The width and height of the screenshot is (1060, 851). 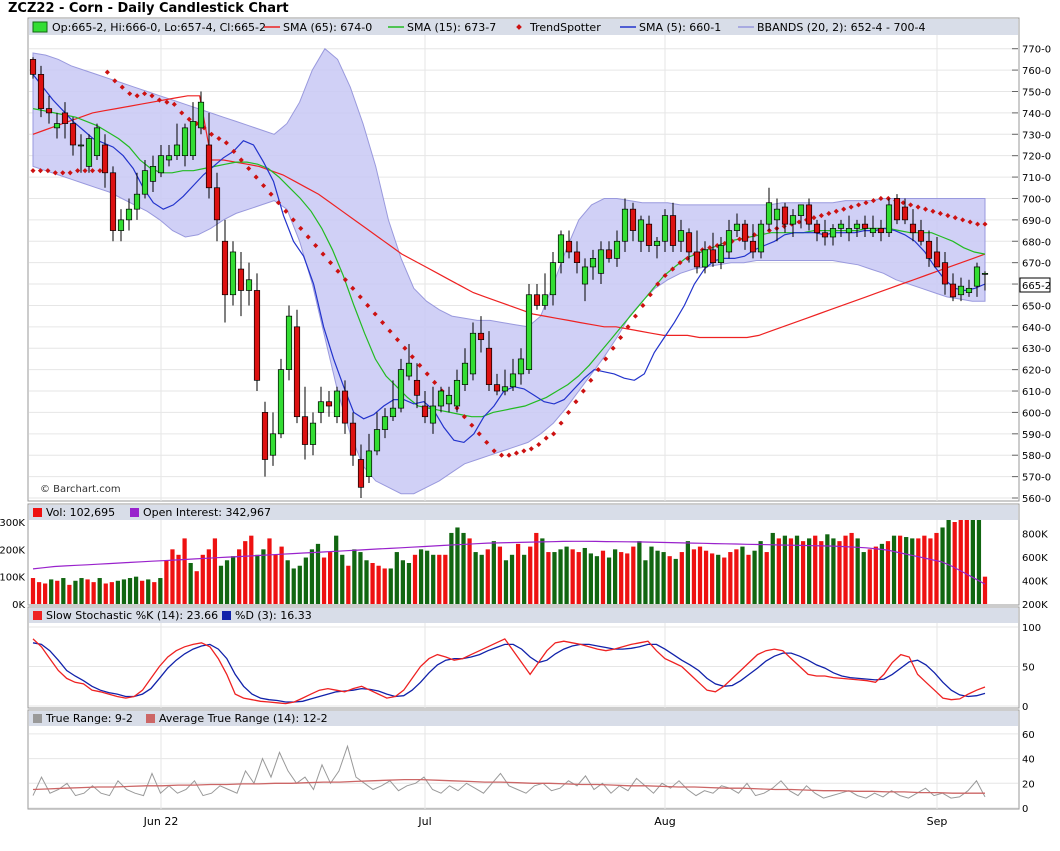 What do you see at coordinates (161, 821) in the screenshot?
I see `x-tick-label: Jun 22` at bounding box center [161, 821].